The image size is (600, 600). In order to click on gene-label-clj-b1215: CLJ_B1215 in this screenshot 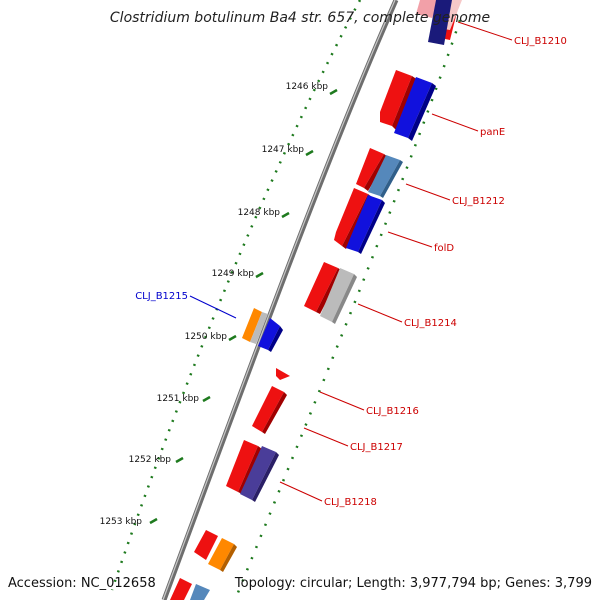, I will do `click(161, 296)`.